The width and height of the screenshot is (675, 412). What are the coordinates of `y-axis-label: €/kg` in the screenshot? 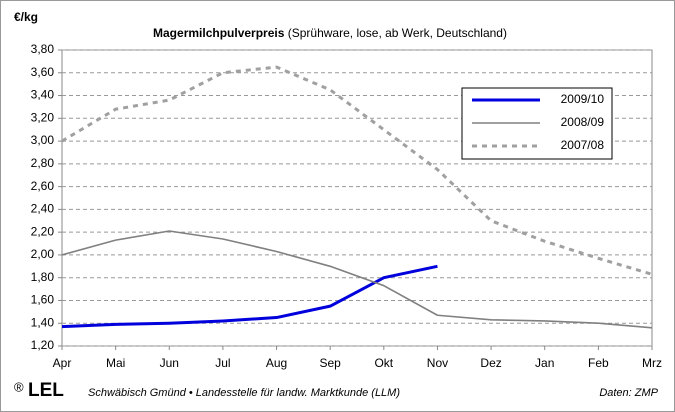 It's located at (26, 17).